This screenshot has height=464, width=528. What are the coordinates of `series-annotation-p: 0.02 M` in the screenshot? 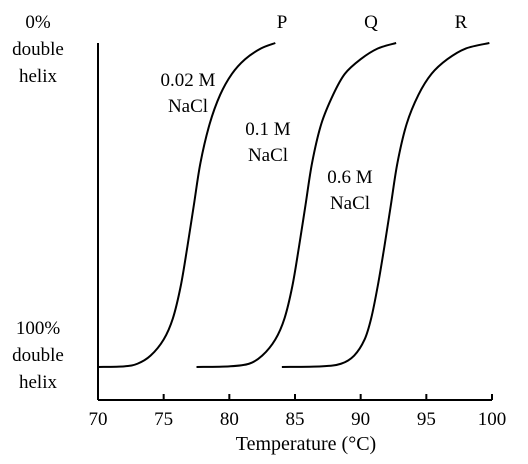 It's located at (188, 80).